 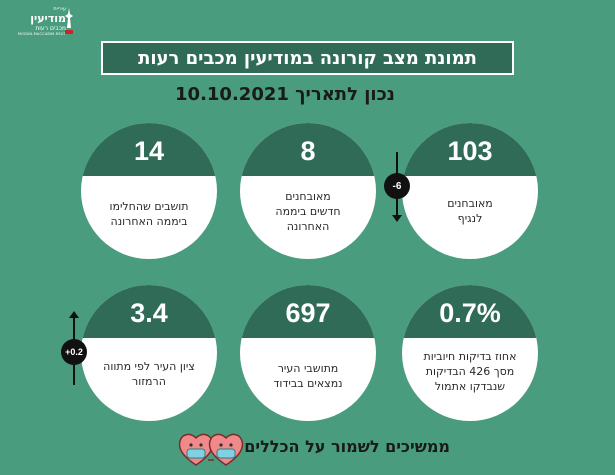 I want to click on logo-line-2: מודיעין, so click(x=48, y=18).